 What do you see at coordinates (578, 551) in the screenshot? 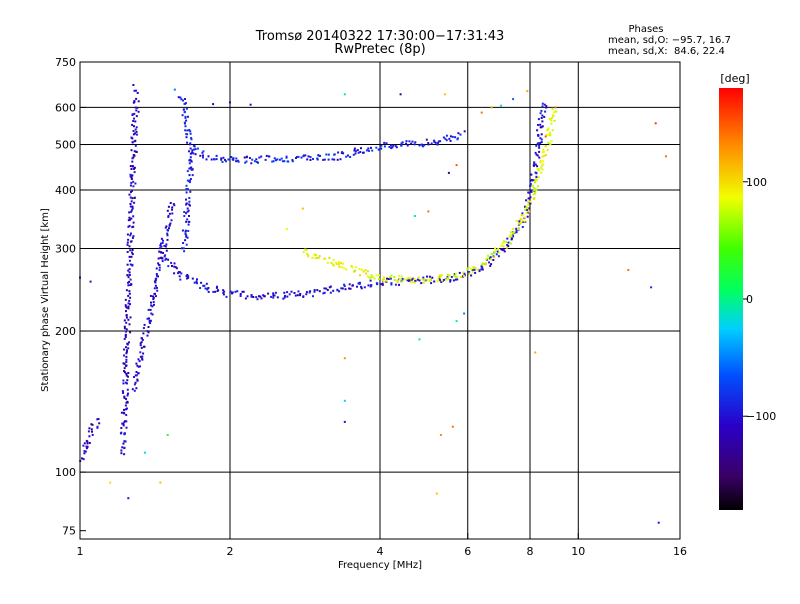
I see `x-tick-label: 10` at bounding box center [578, 551].